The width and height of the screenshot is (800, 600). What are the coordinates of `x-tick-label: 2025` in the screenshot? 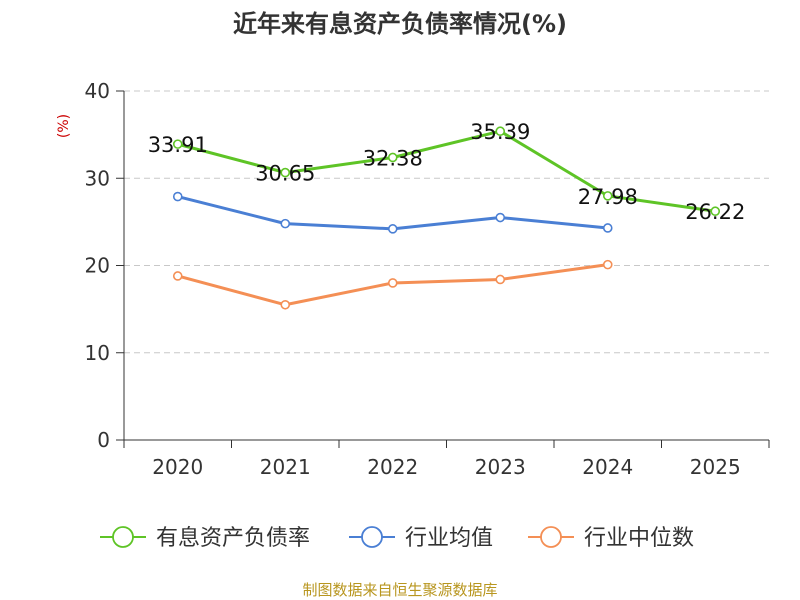 It's located at (715, 467).